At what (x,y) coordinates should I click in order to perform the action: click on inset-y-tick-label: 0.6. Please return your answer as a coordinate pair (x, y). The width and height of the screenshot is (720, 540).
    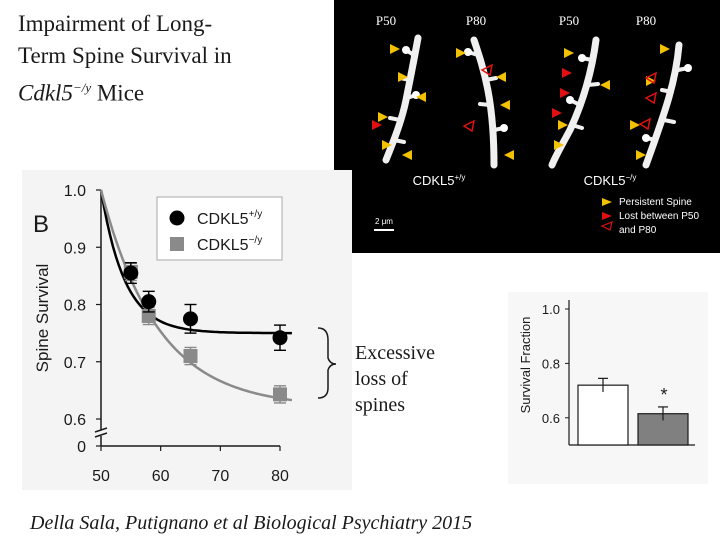
    Looking at the image, I should click on (551, 418).